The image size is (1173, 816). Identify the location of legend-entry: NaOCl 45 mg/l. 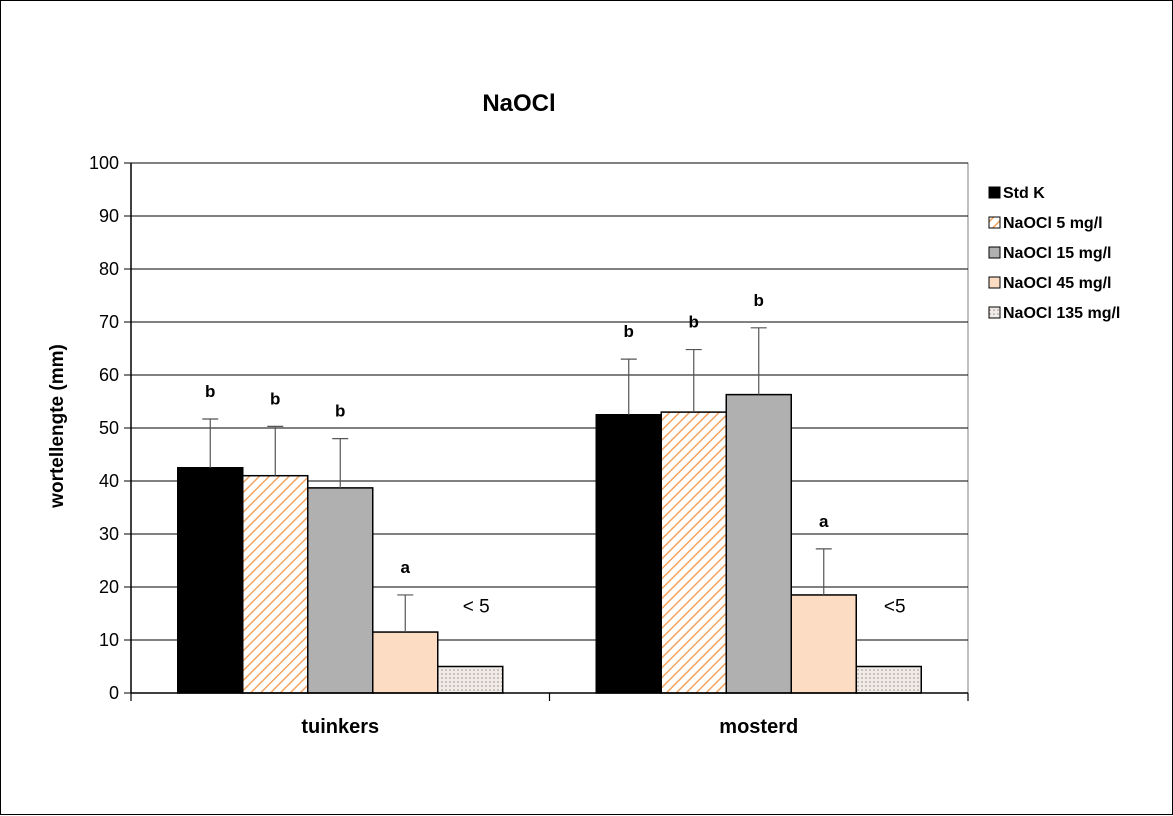
(1057, 283).